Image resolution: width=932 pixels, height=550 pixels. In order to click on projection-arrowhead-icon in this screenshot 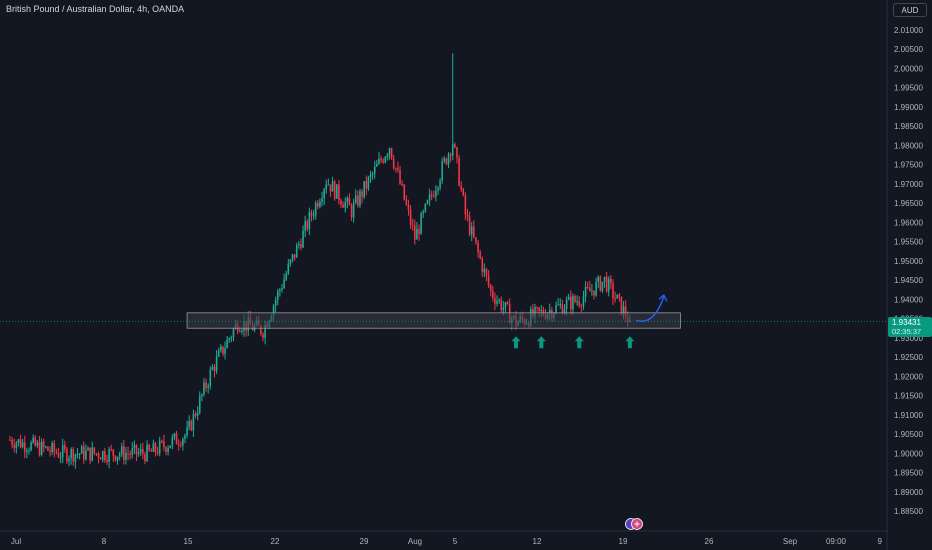, I will do `click(663, 298)`.